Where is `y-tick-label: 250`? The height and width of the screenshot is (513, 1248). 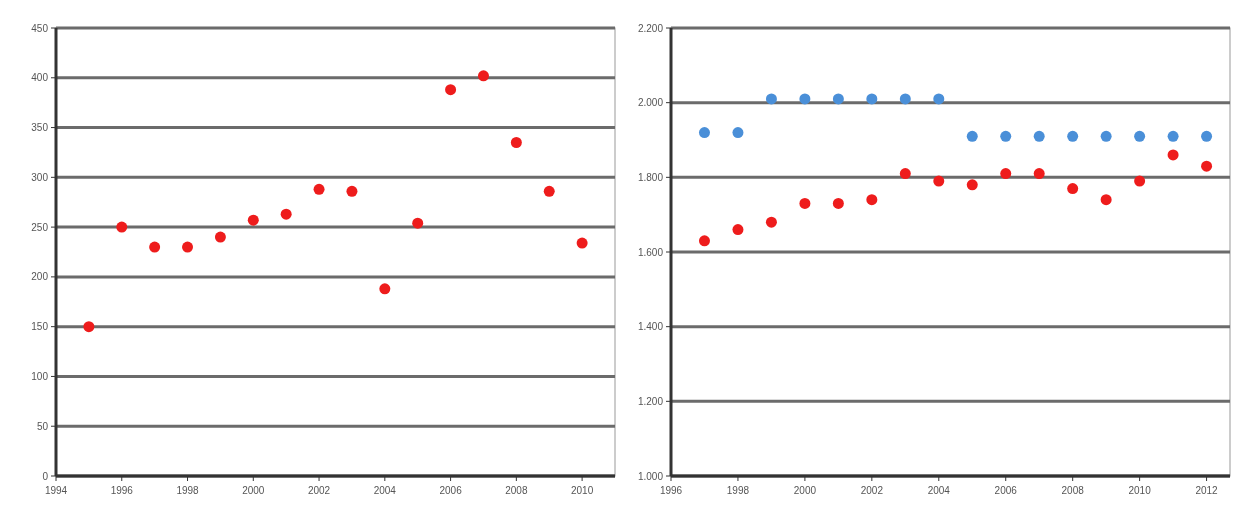
y-tick-label: 250 is located at coordinates (40, 227).